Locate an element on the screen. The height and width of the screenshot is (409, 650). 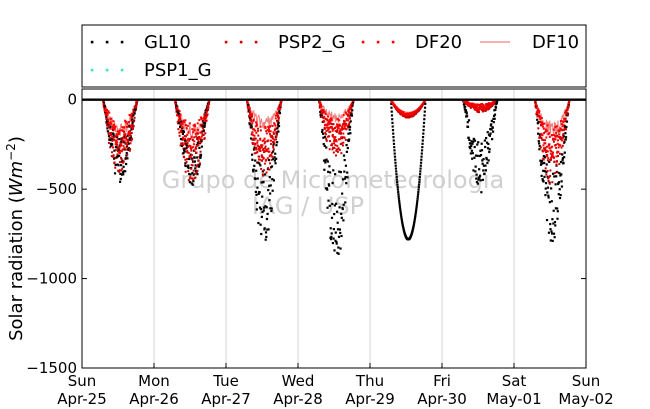
legend-label-psp1_g: PSP1_G is located at coordinates (178, 70).